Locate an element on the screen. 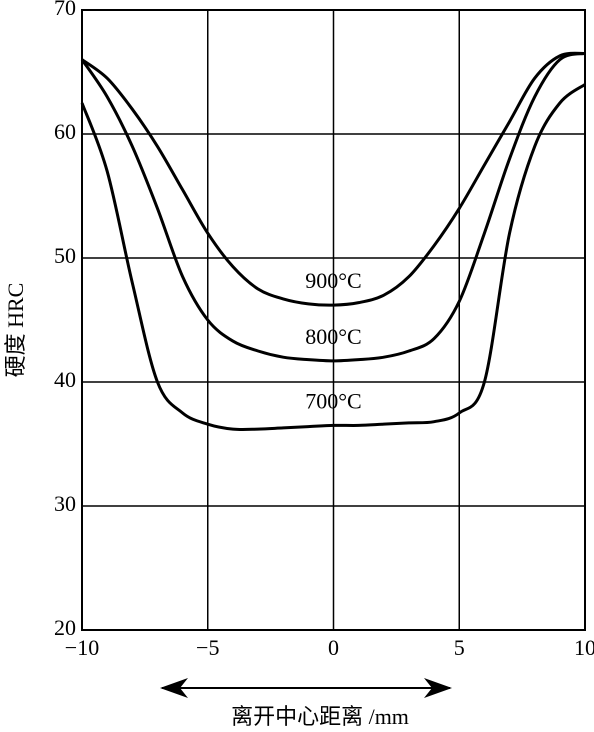 The width and height of the screenshot is (594, 732). series-label: 900°C is located at coordinates (333, 280).